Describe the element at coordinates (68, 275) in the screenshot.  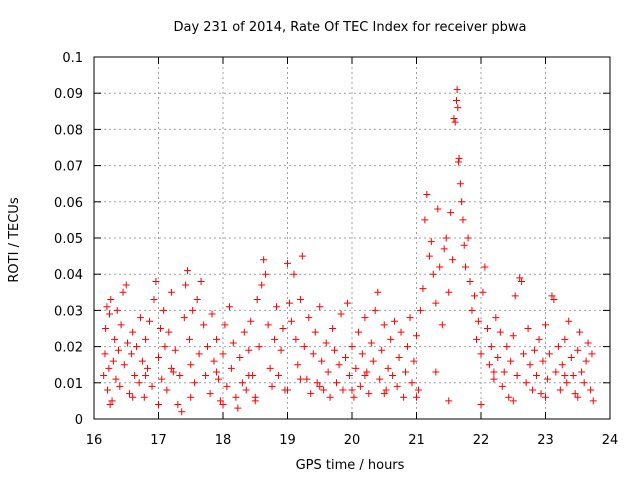
I see `y-tick-label: 0.04` at that location.